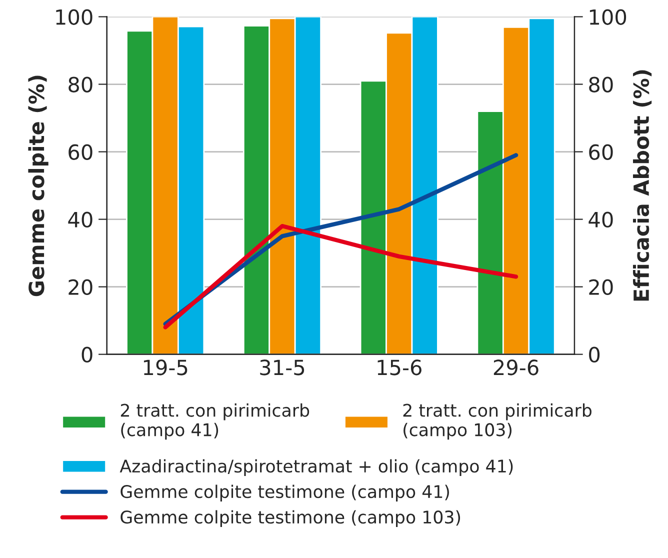 The height and width of the screenshot is (558, 668). I want to click on legend-label: 2 tratt. con pirimicarb (campo 103), so click(497, 421).